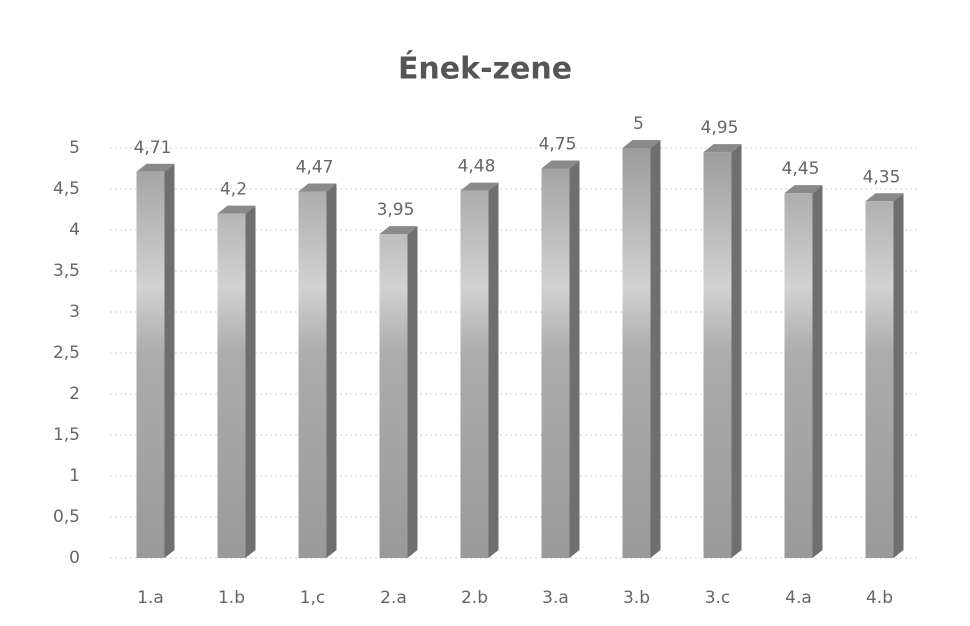  What do you see at coordinates (558, 145) in the screenshot?
I see `value-label: 4,75` at bounding box center [558, 145].